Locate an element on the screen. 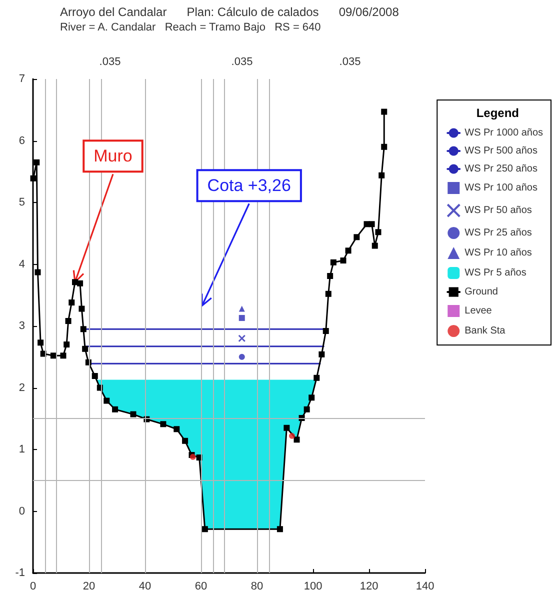 The image size is (557, 595). y-tick-label: -1 is located at coordinates (20, 573).